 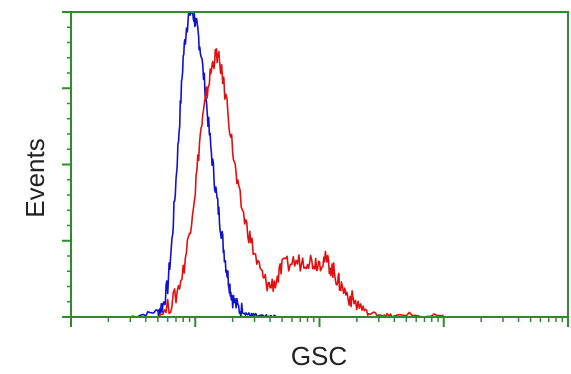 What do you see at coordinates (35, 178) in the screenshot?
I see `y-axis-label: Events` at bounding box center [35, 178].